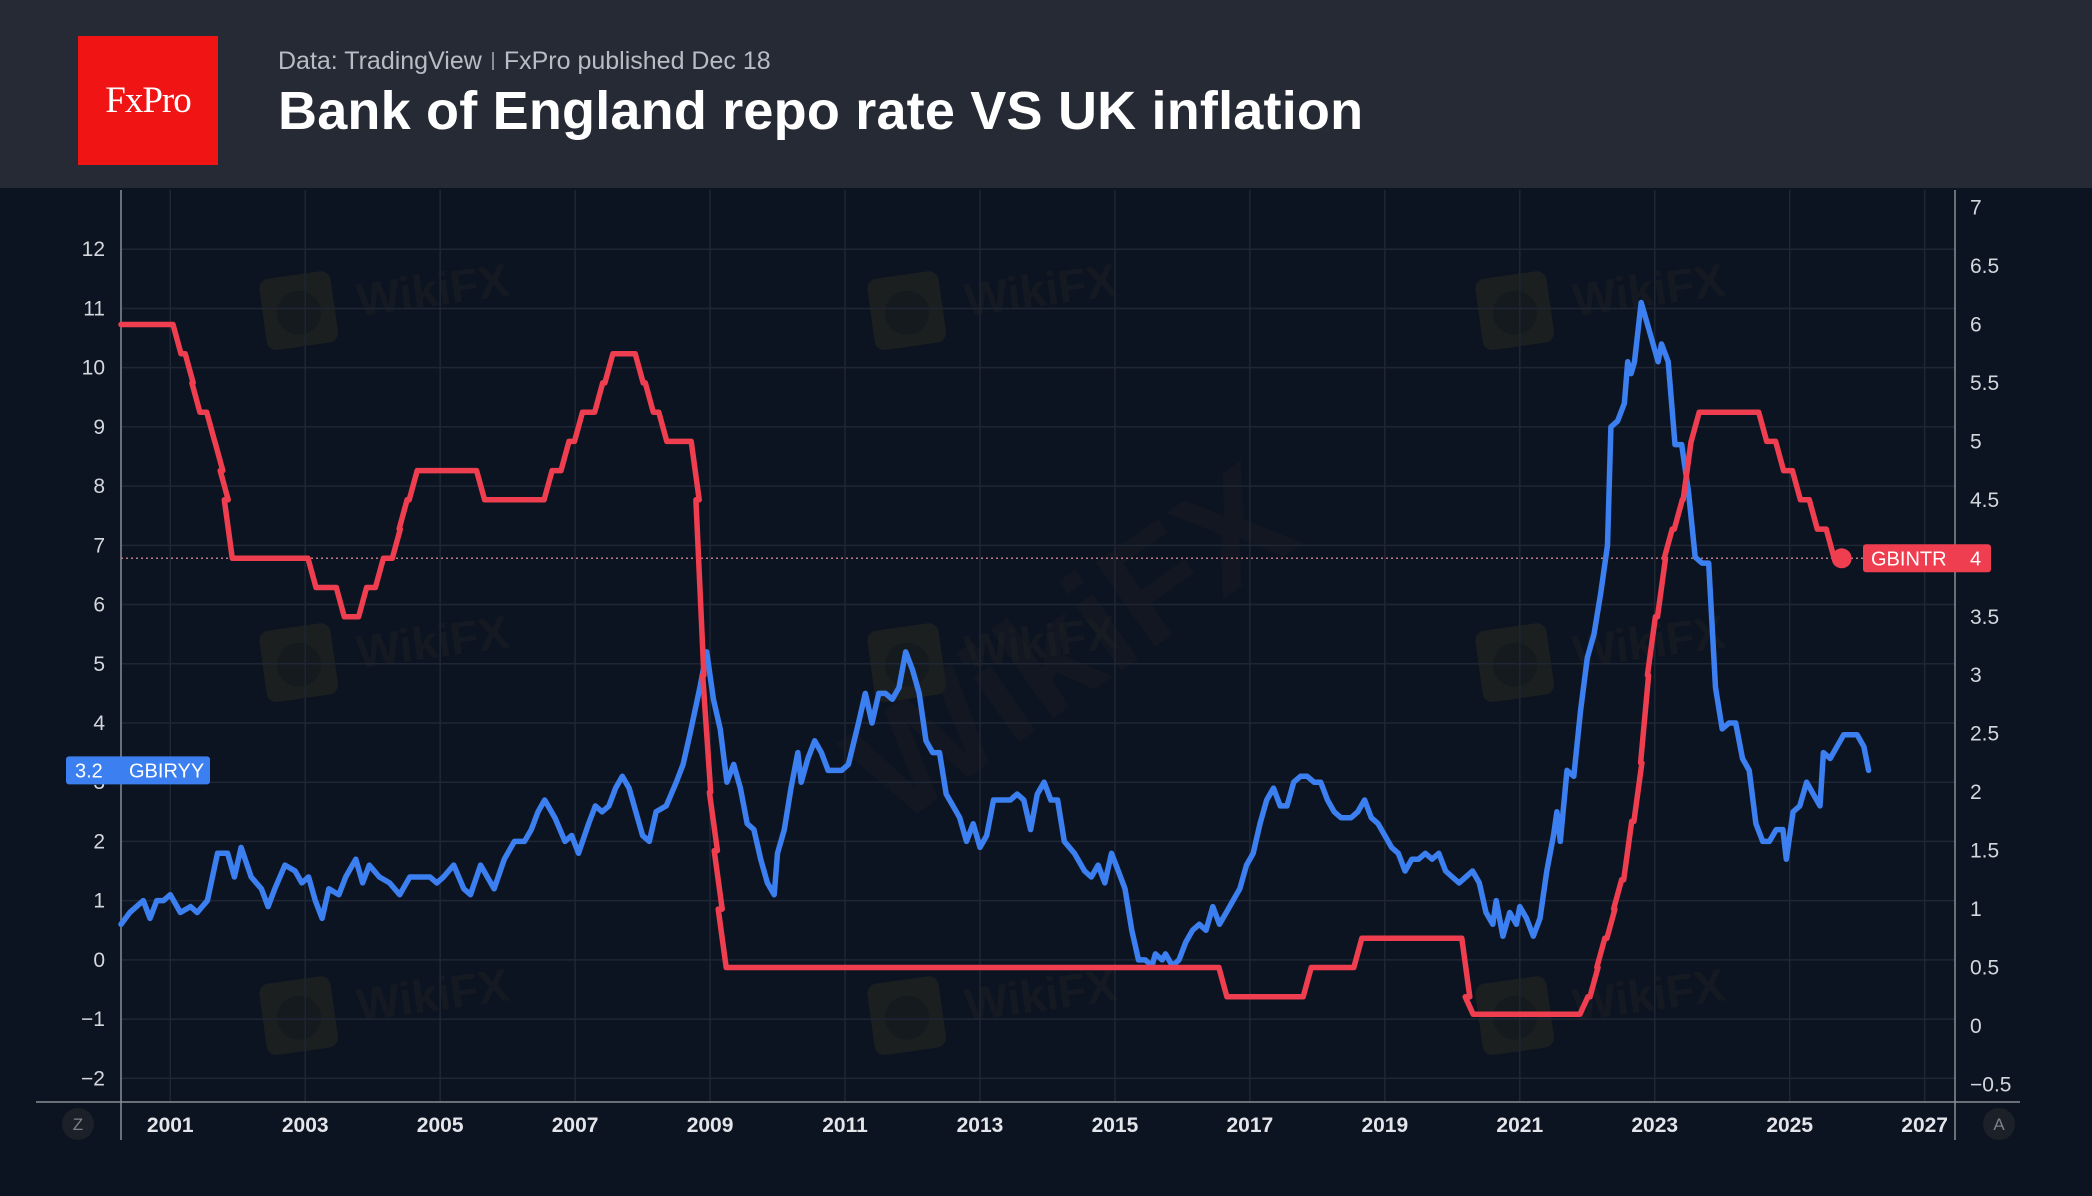 Image resolution: width=2092 pixels, height=1196 pixels. I want to click on left-axis-tick-label: 9, so click(99, 427).